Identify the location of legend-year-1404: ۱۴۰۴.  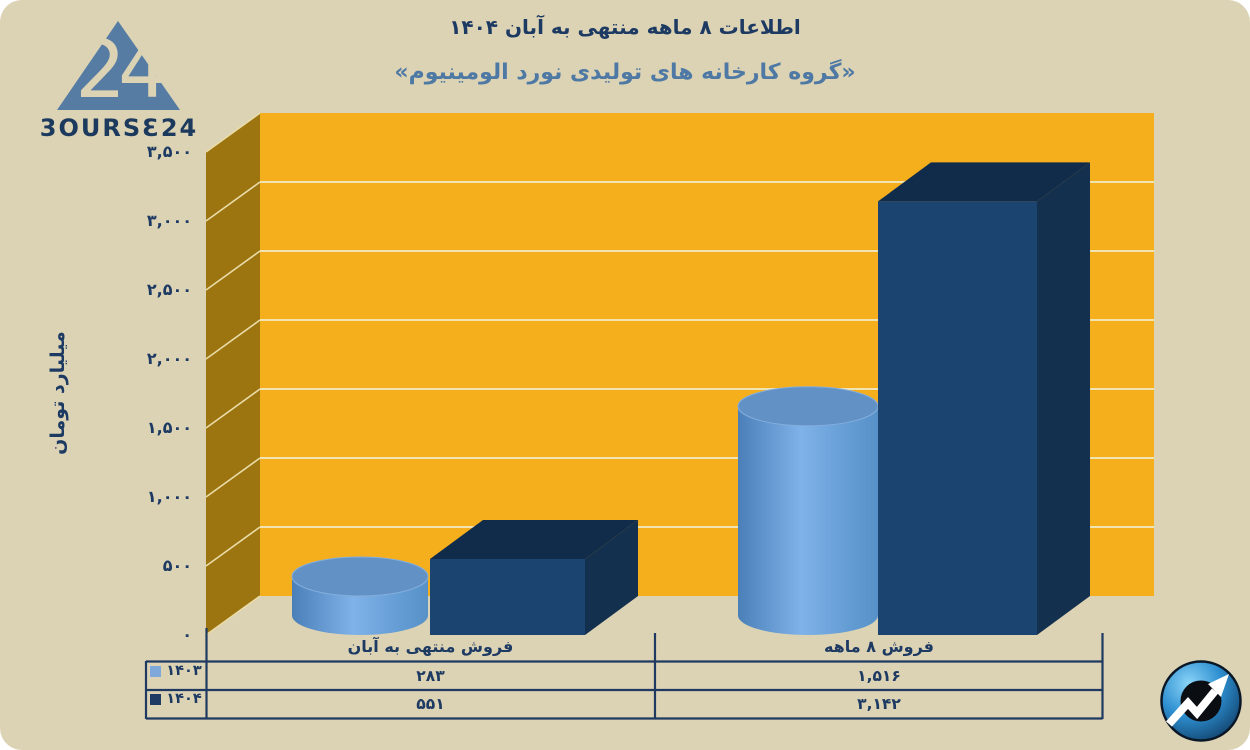
(184, 699).